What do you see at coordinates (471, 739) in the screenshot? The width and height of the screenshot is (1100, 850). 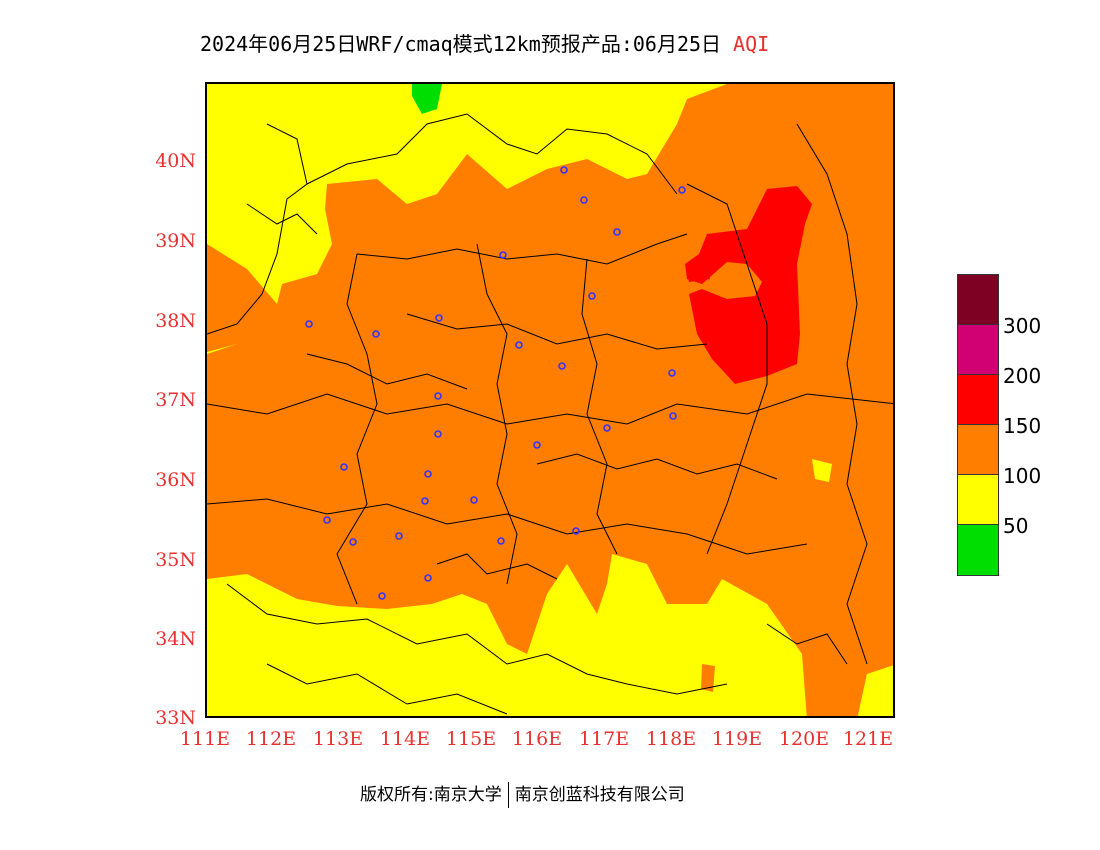 I see `lon-label: 115E` at bounding box center [471, 739].